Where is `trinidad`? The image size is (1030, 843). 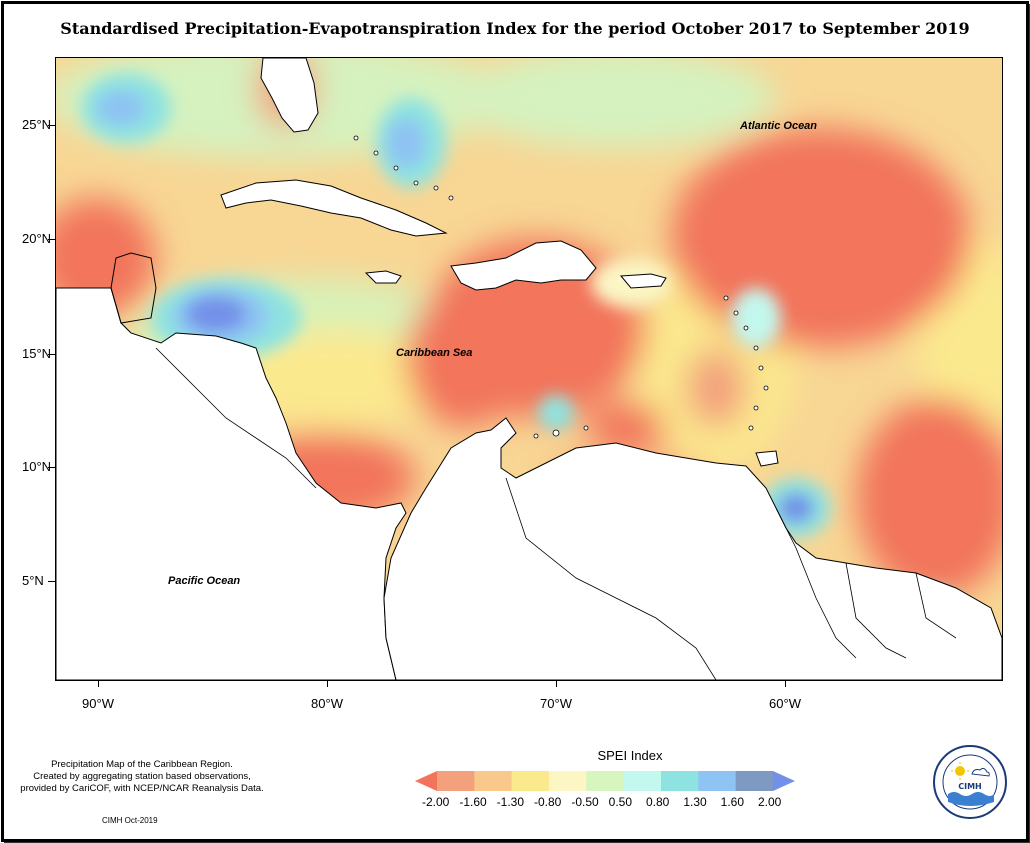
trinidad is located at coordinates (767, 458).